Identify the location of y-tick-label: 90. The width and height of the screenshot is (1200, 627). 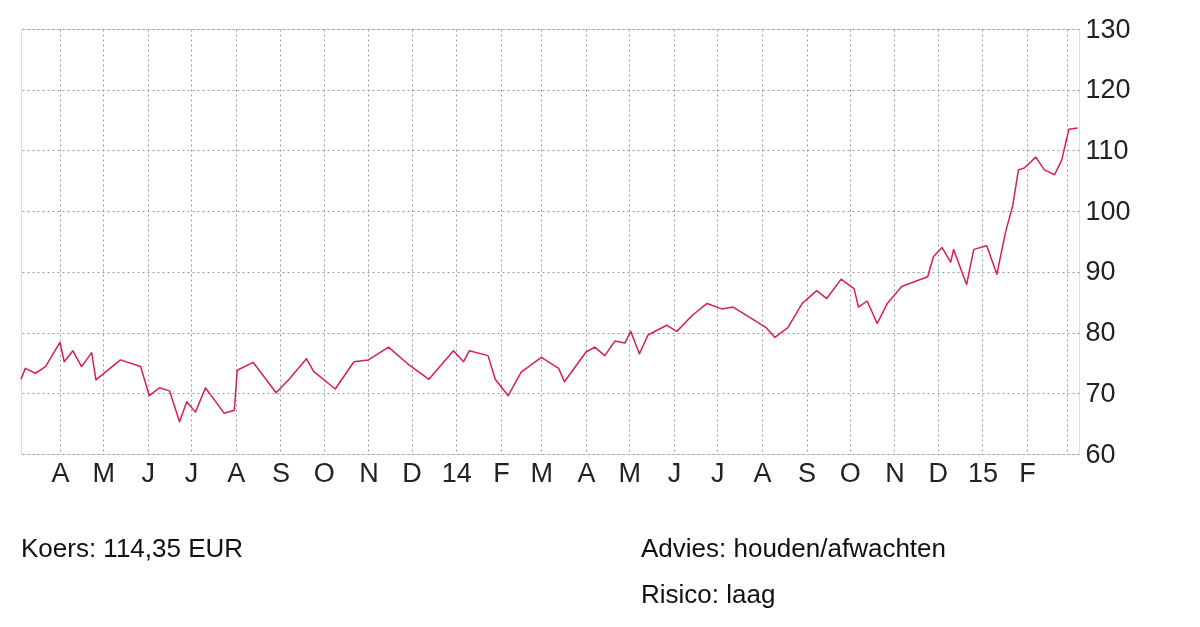
(1100, 271).